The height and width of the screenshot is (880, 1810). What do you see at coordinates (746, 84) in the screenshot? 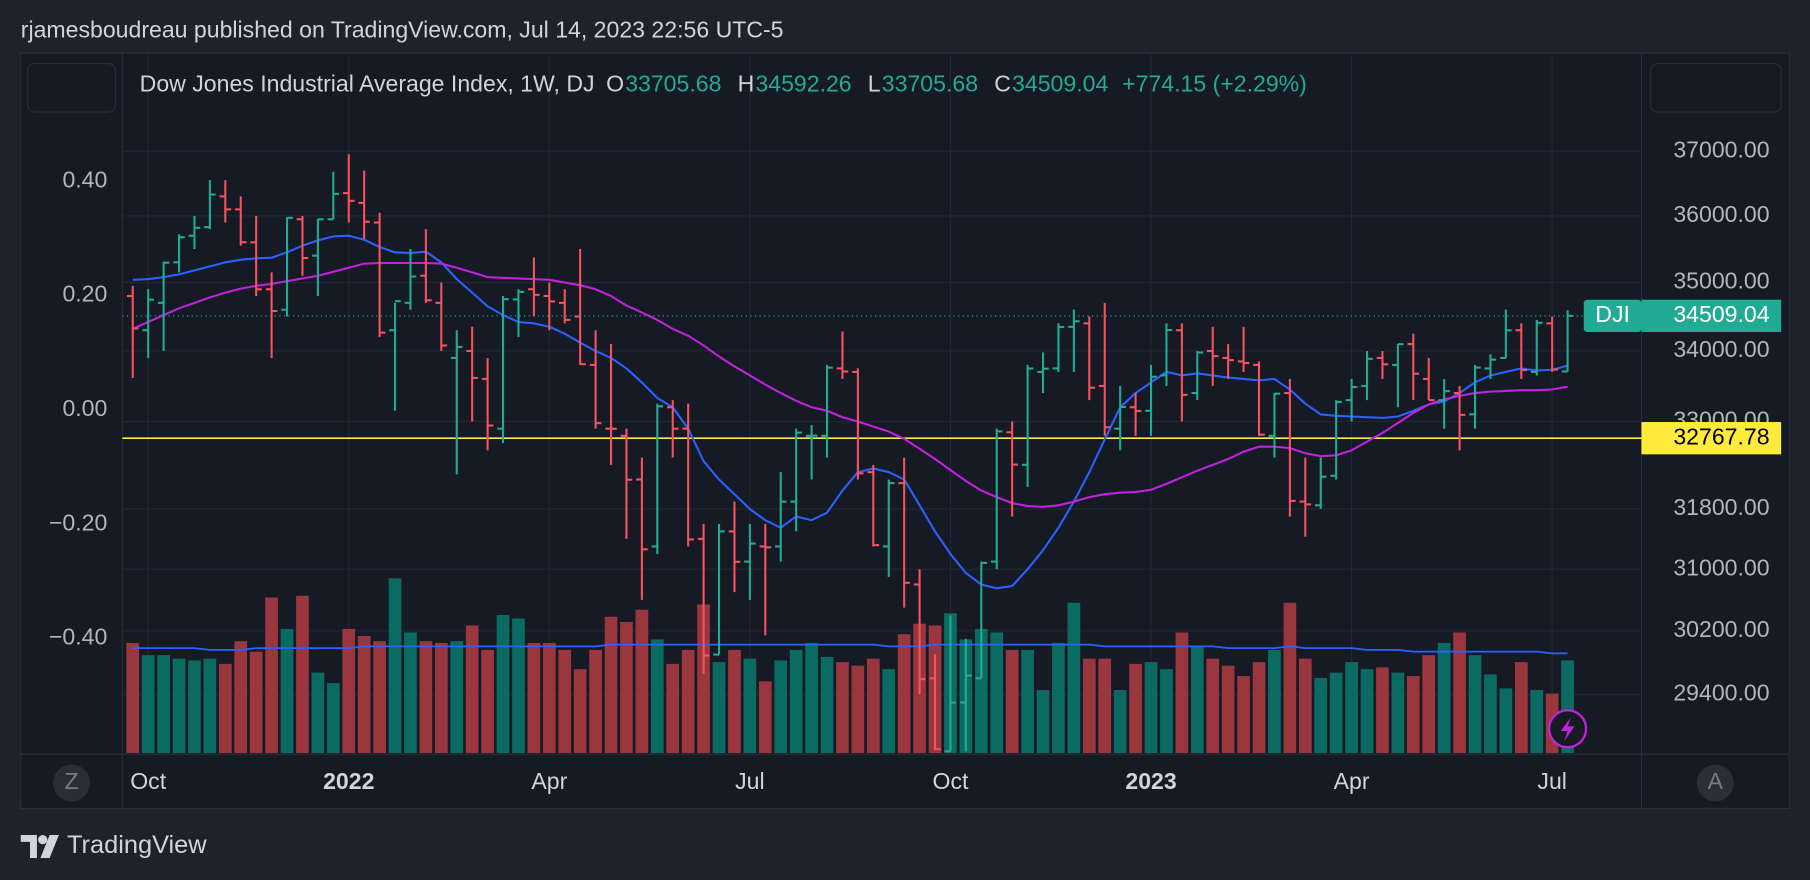
I see `legend-item: H` at bounding box center [746, 84].